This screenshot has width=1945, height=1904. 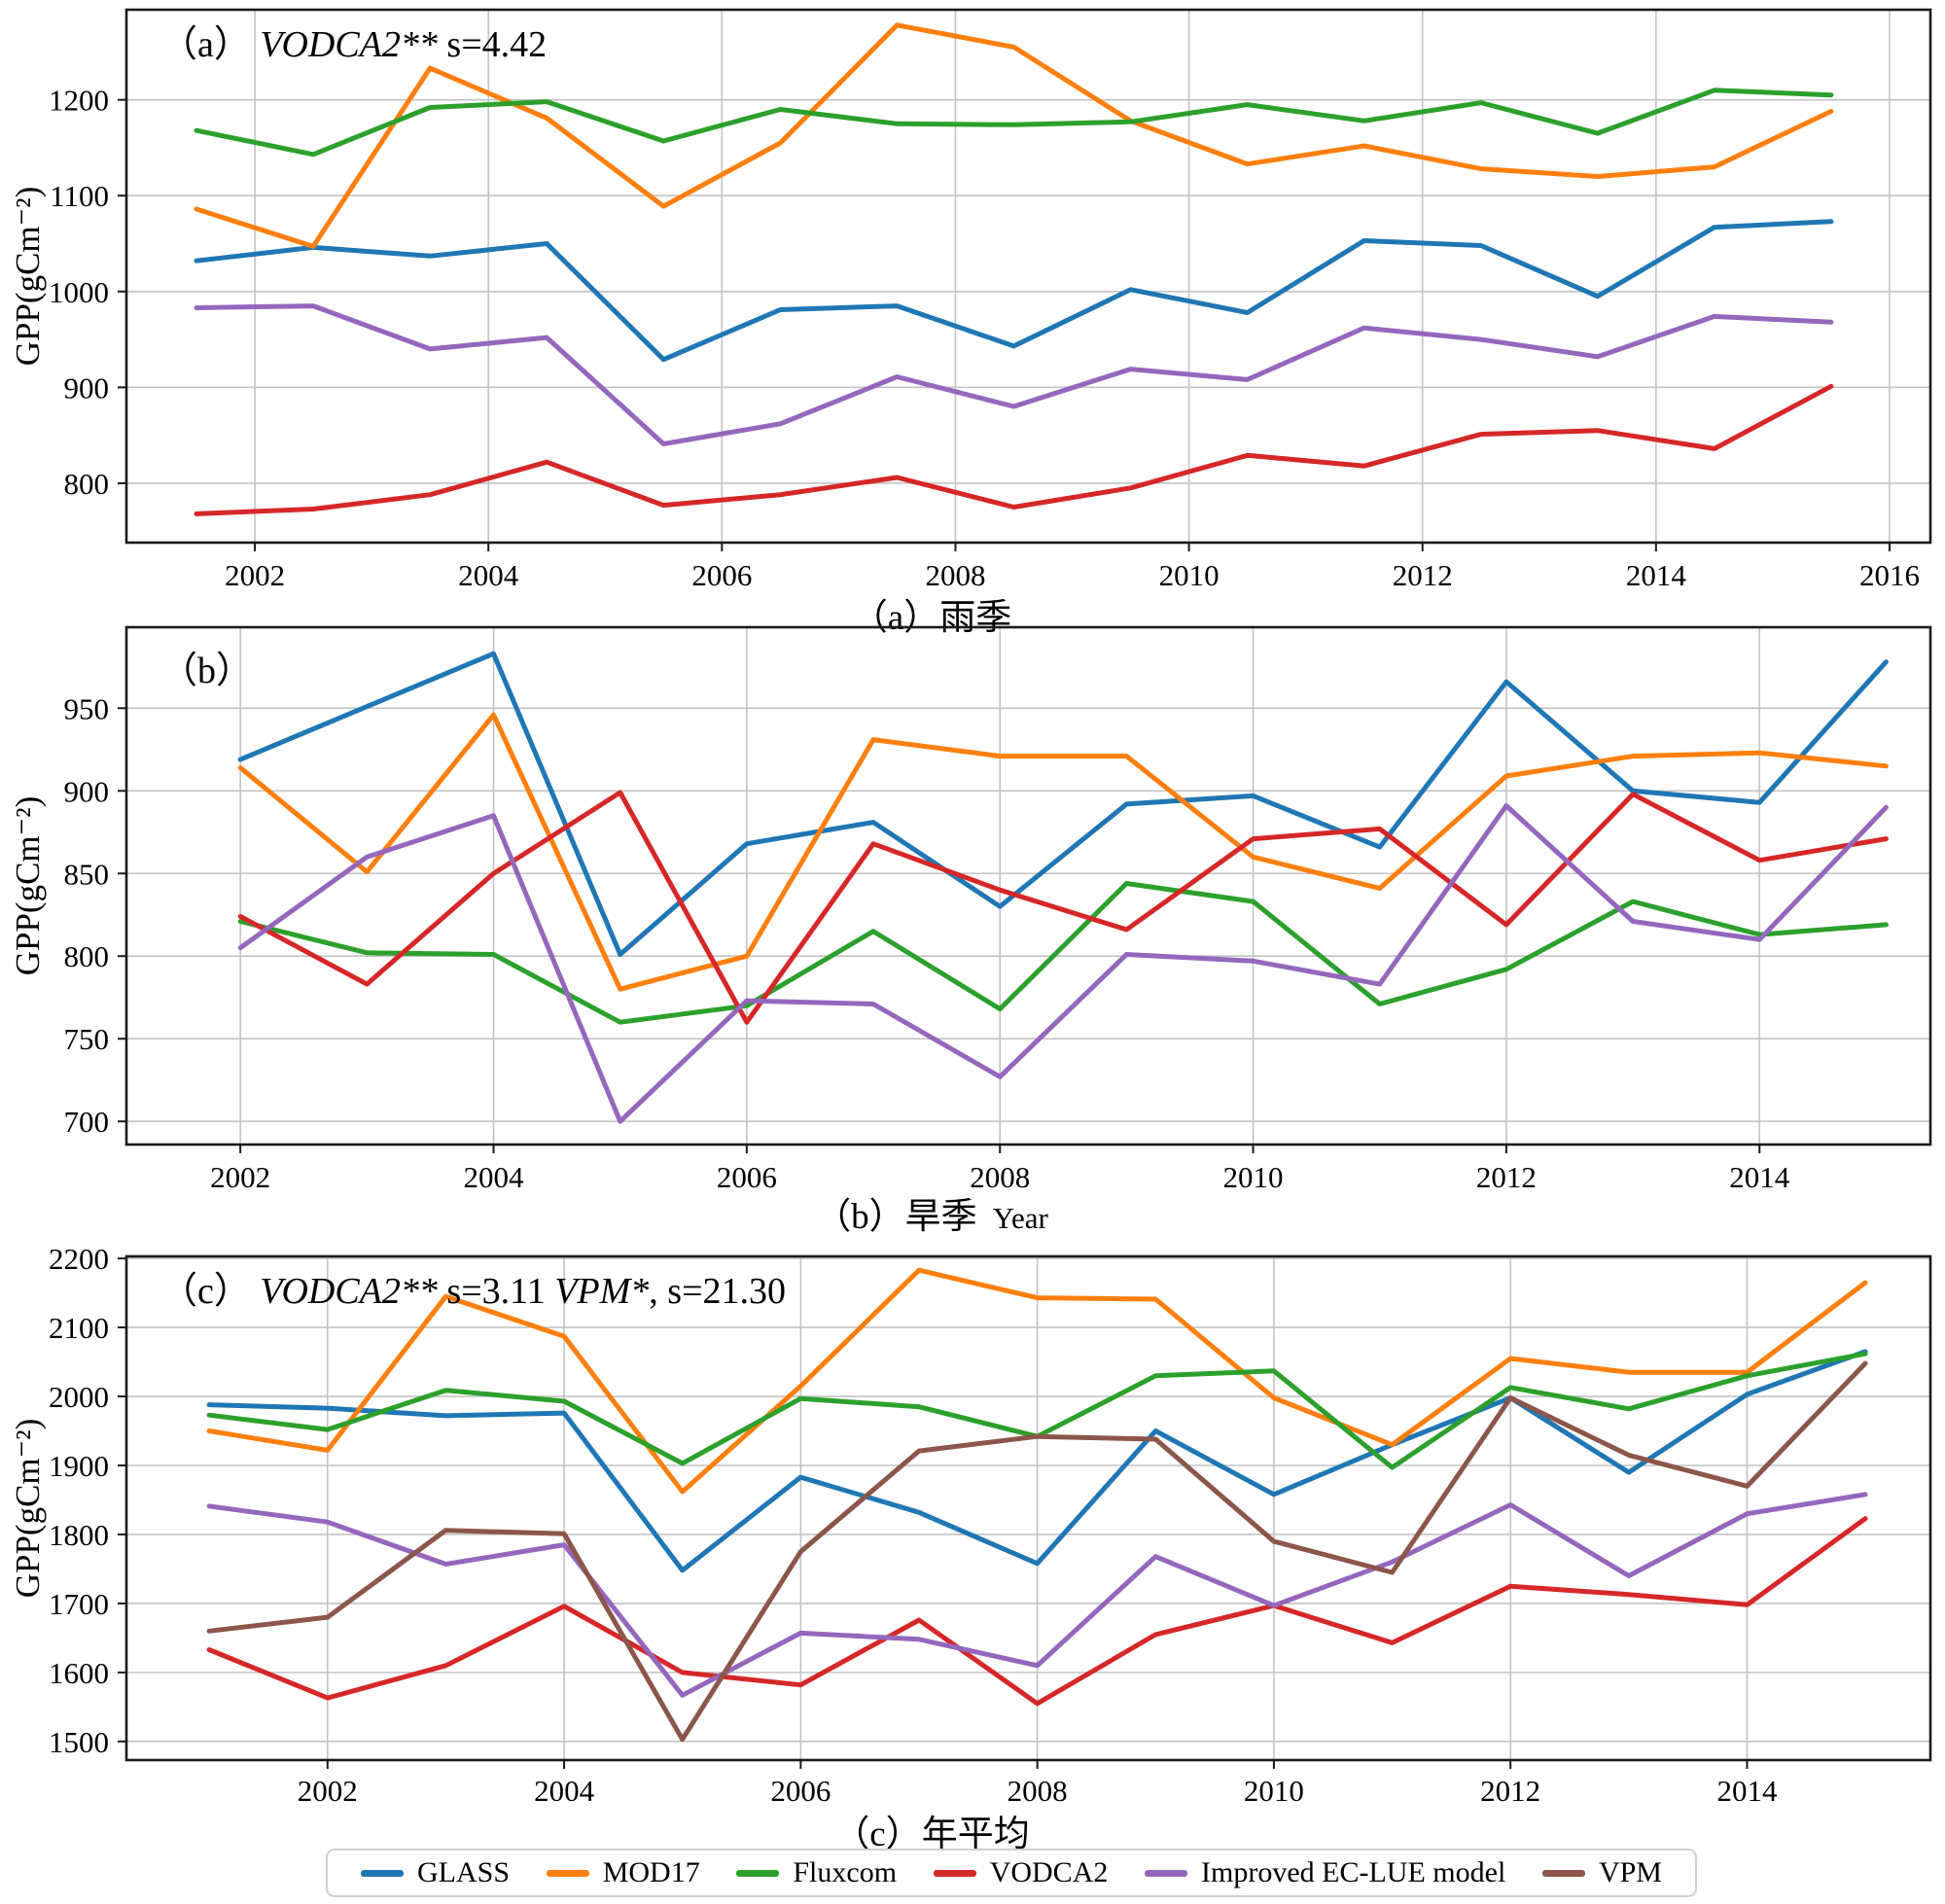 I want to click on legend-label: Fluxcom, so click(x=845, y=1872).